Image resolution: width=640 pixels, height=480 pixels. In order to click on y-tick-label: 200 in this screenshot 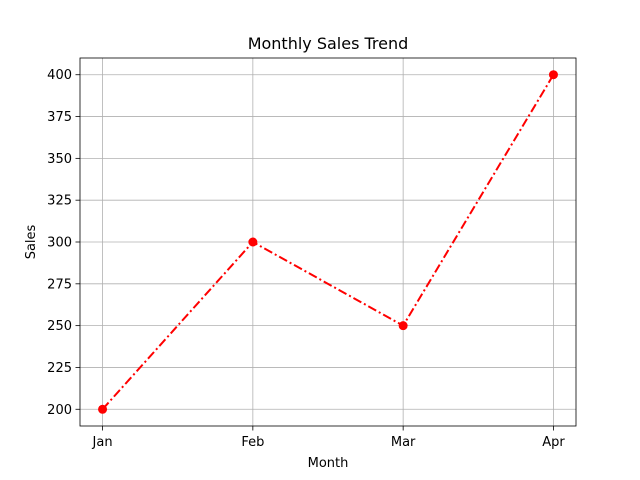, I will do `click(59, 410)`.